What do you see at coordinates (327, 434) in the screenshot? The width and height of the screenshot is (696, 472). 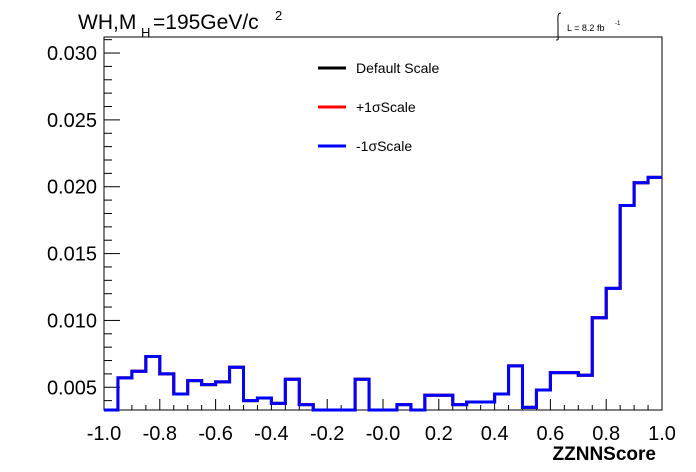 I see `x-tick-label: -0.2` at bounding box center [327, 434].